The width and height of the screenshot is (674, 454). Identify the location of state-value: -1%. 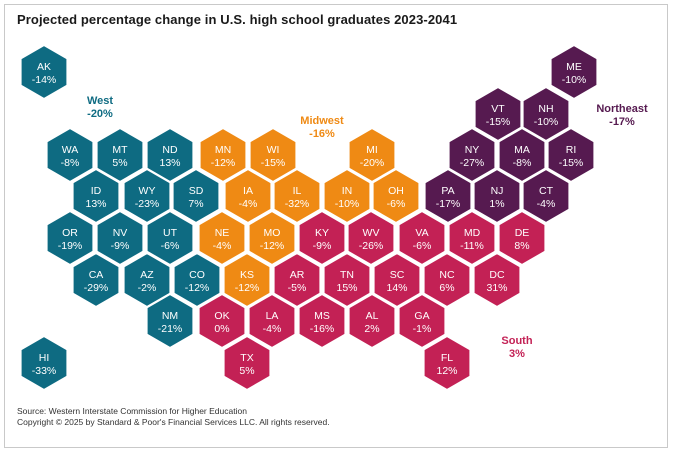
(422, 329).